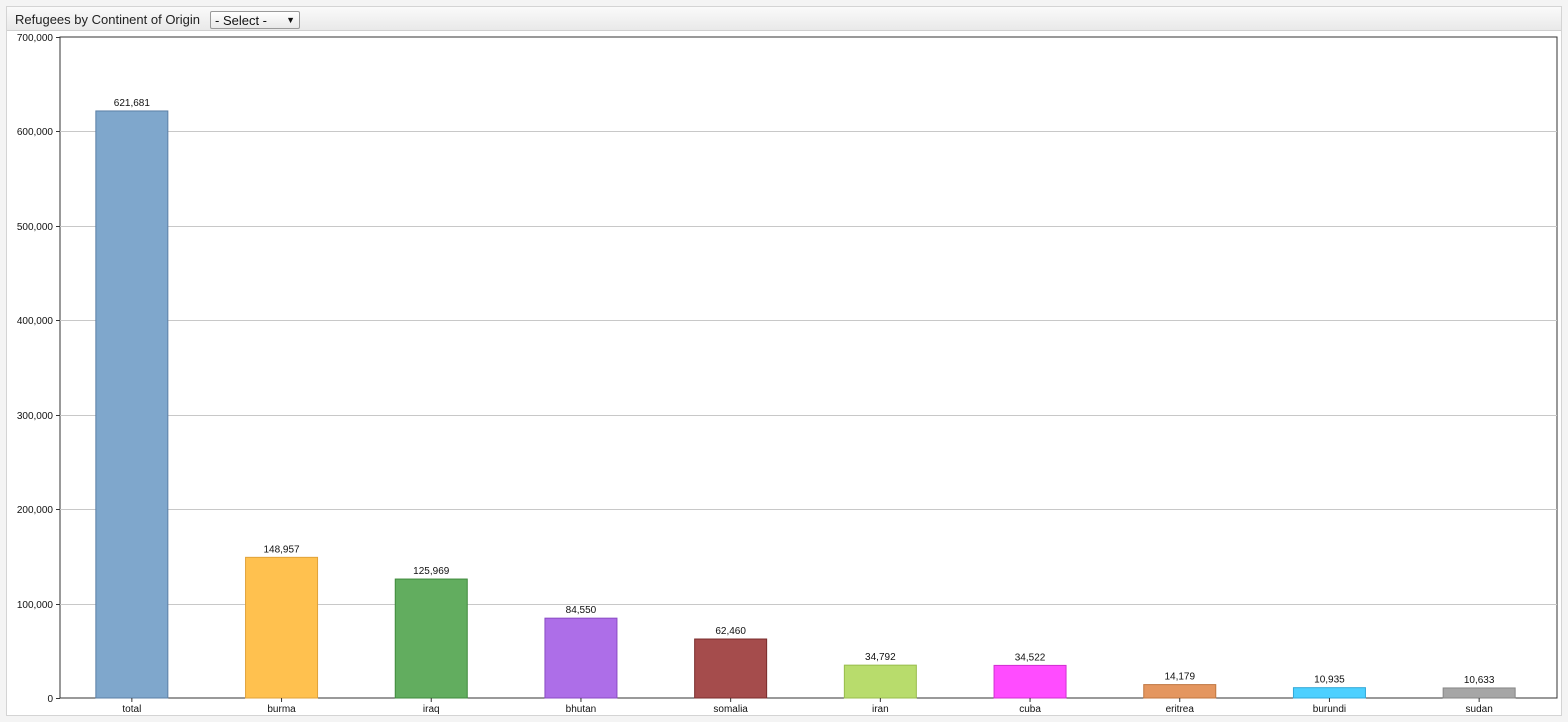 This screenshot has width=1568, height=722. Describe the element at coordinates (1180, 709) in the screenshot. I see `x-tick-label: eritrea` at that location.